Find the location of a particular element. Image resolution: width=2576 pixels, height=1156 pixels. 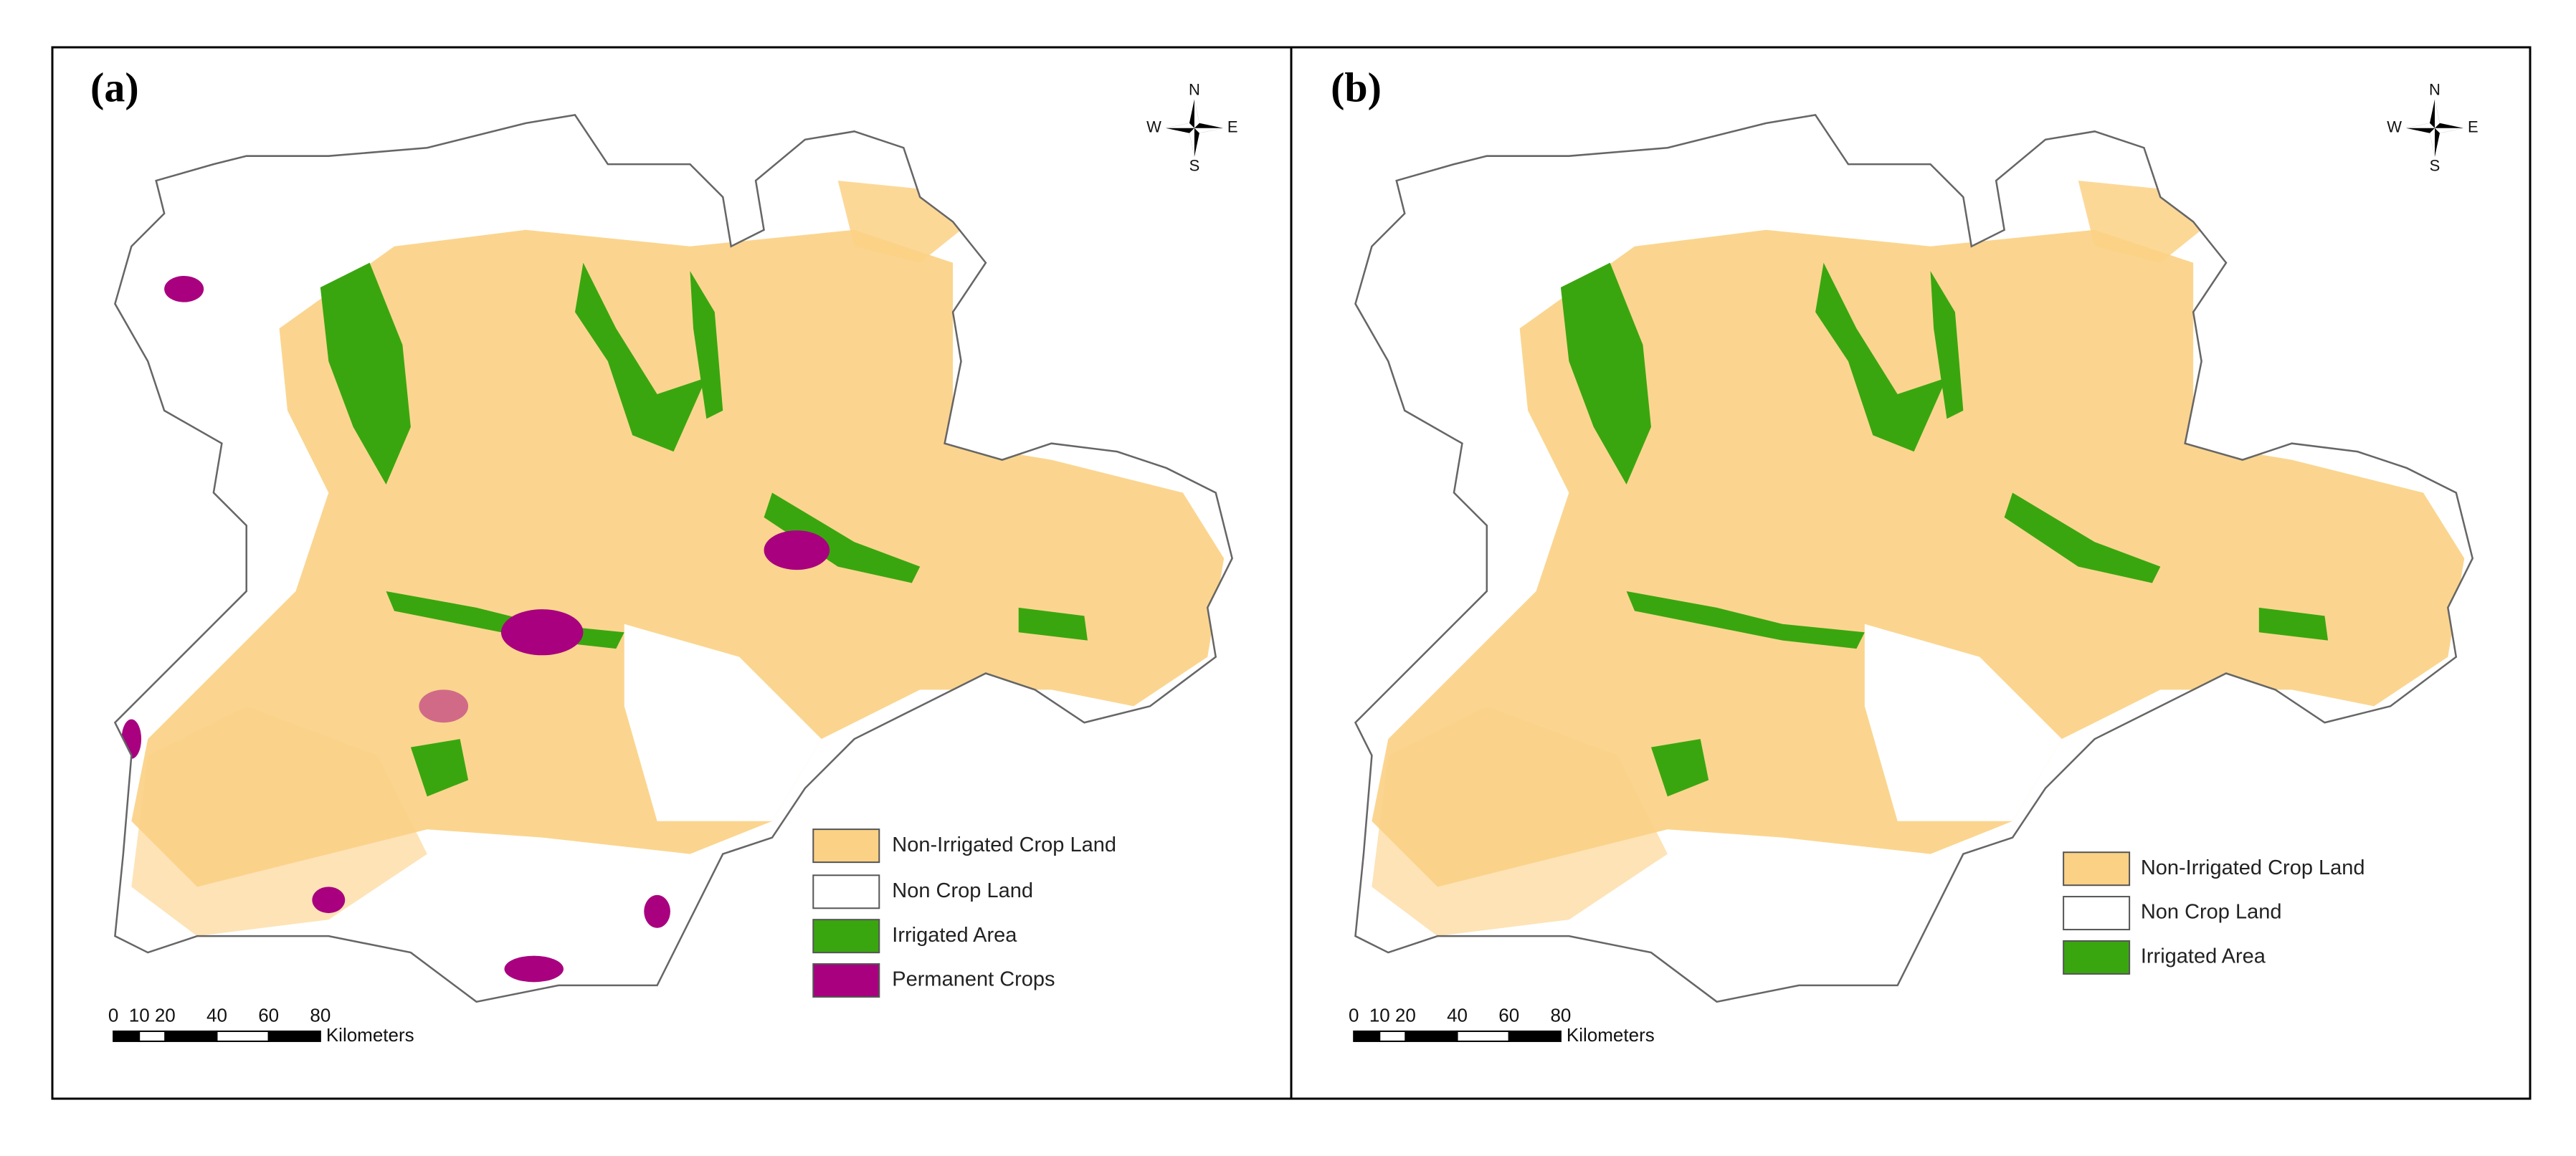

panel-label: (a) is located at coordinates (114, 87).